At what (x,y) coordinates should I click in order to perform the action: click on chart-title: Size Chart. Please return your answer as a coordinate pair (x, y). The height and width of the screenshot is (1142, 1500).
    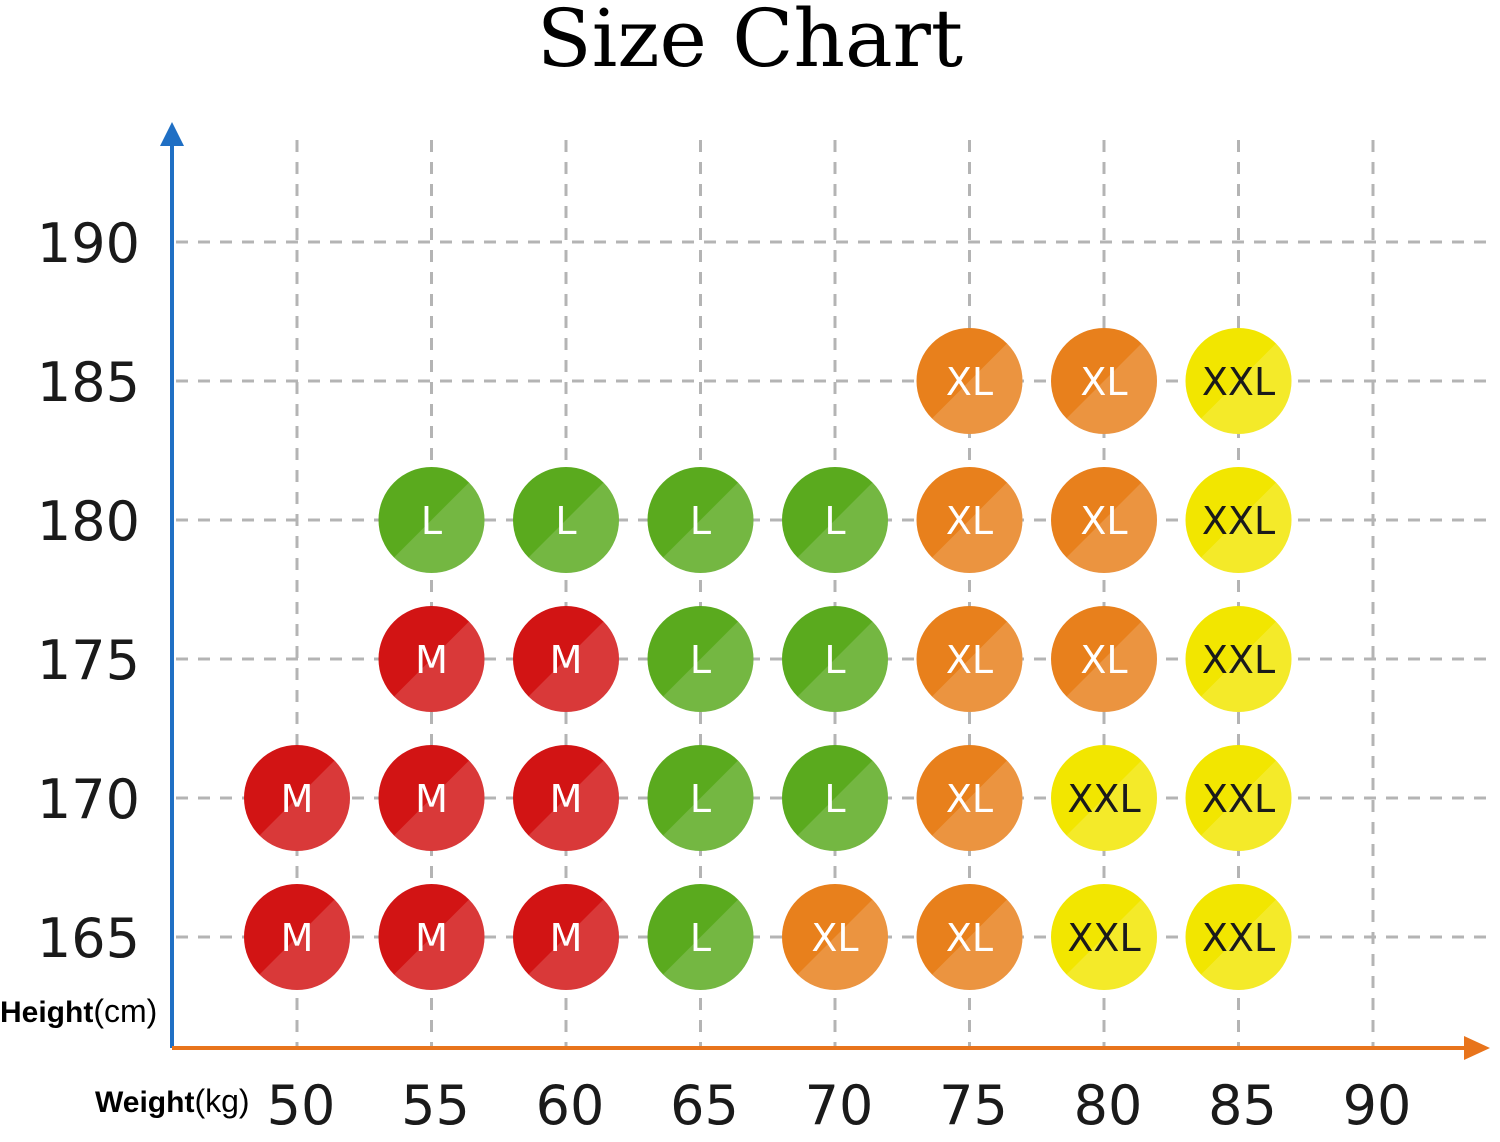
    Looking at the image, I should click on (750, 42).